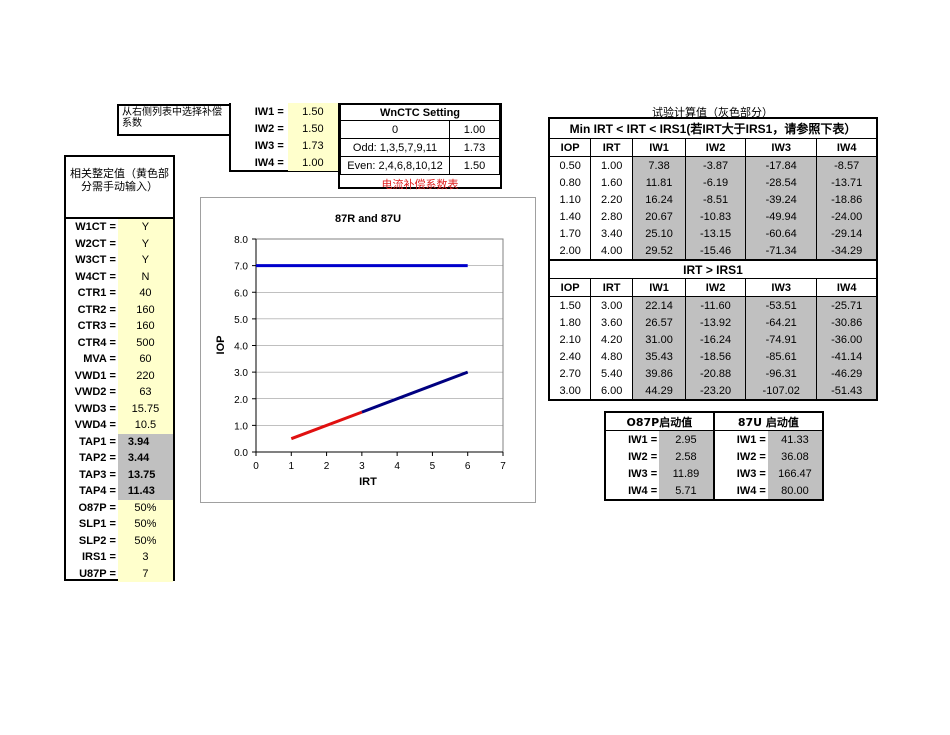 This screenshot has height=735, width=950. Describe the element at coordinates (145, 276) in the screenshot. I see `setting-value: N` at that location.